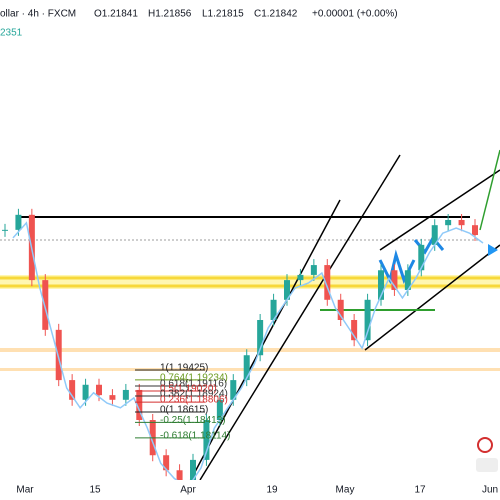  Describe the element at coordinates (195, 436) in the screenshot. I see `fib-label: -0.618(1.18114)` at that location.